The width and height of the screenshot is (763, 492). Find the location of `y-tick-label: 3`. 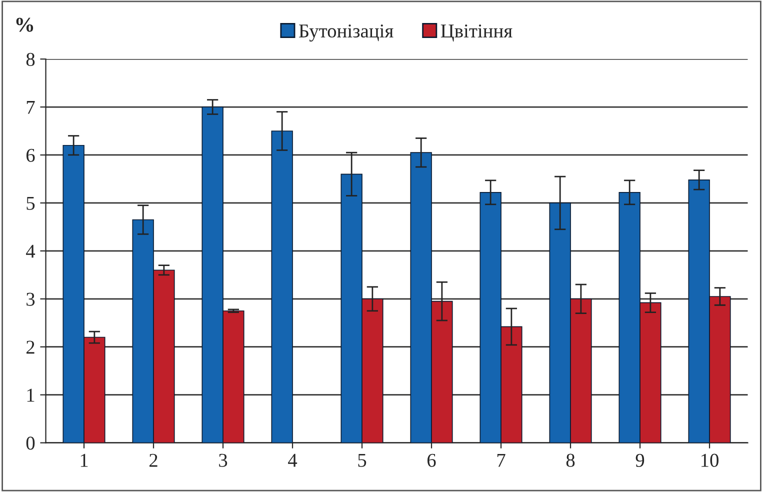

y-tick-label: 3 is located at coordinates (30, 299).